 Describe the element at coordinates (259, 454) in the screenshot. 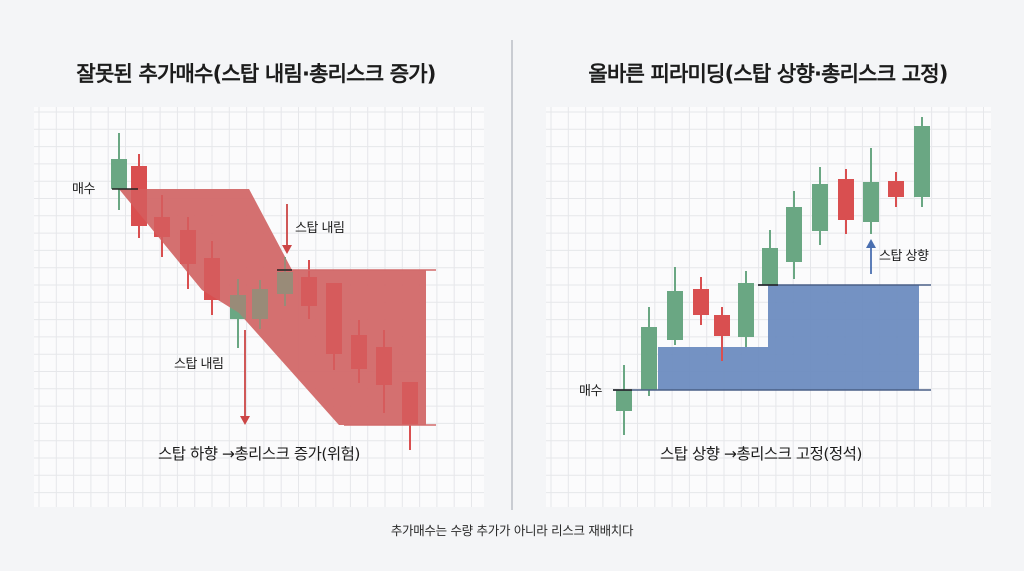

I see `summary-label: 스탑 하향 →총리스크 증가(위험)` at that location.